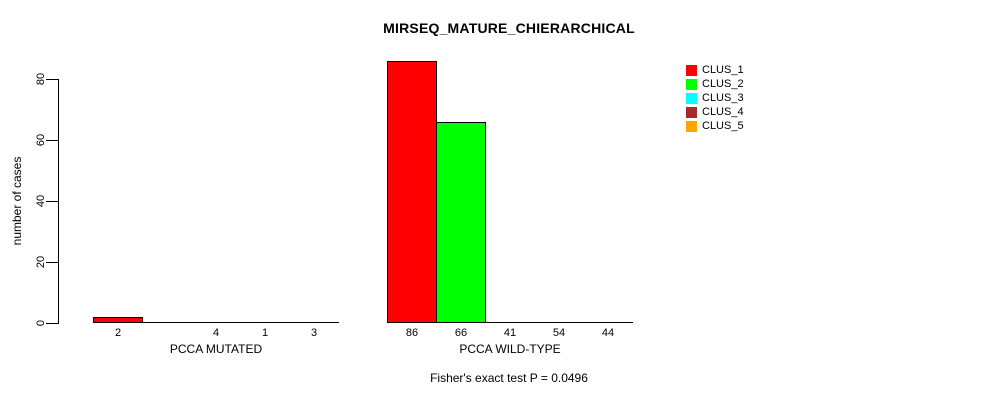 The image size is (990, 400). I want to click on bar-value-label: 3, so click(314, 333).